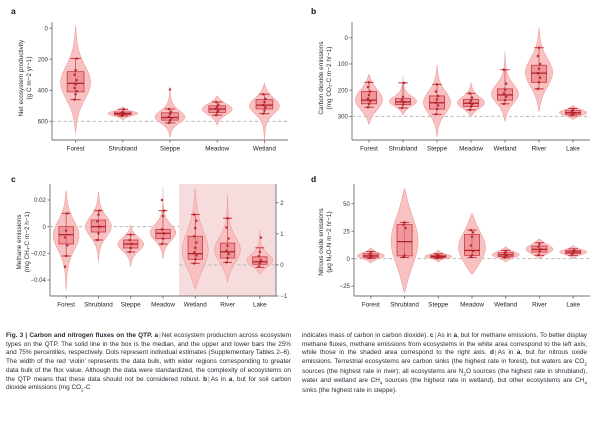  I want to click on panel-d-letter: d, so click(314, 179).